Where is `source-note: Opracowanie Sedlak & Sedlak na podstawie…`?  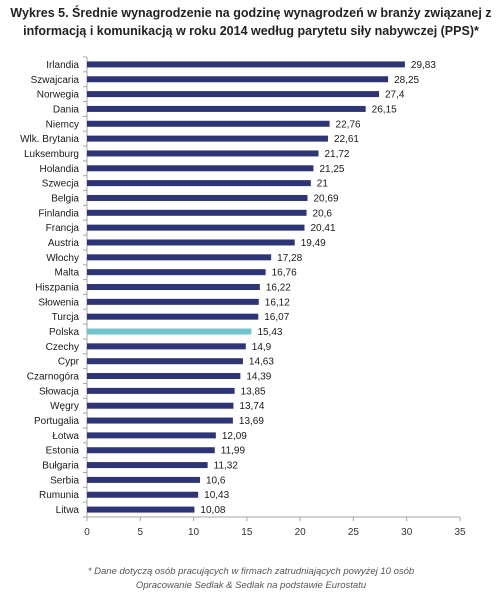 source-note: Opracowanie Sedlak & Sedlak na podstawie… is located at coordinates (251, 585).